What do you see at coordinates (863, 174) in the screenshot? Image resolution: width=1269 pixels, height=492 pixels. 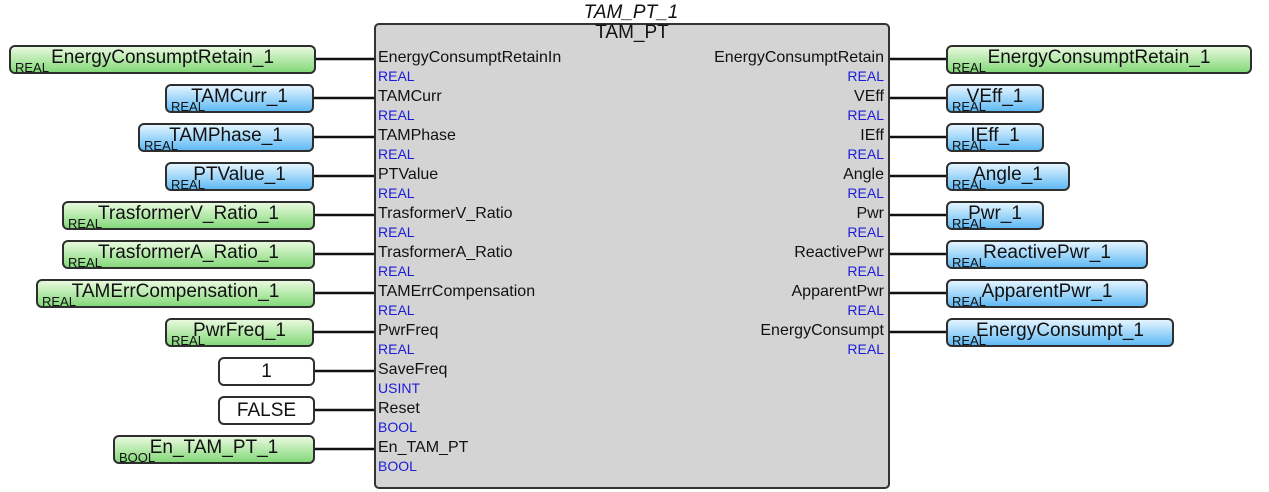 I see `output-pin-name: Angle` at bounding box center [863, 174].